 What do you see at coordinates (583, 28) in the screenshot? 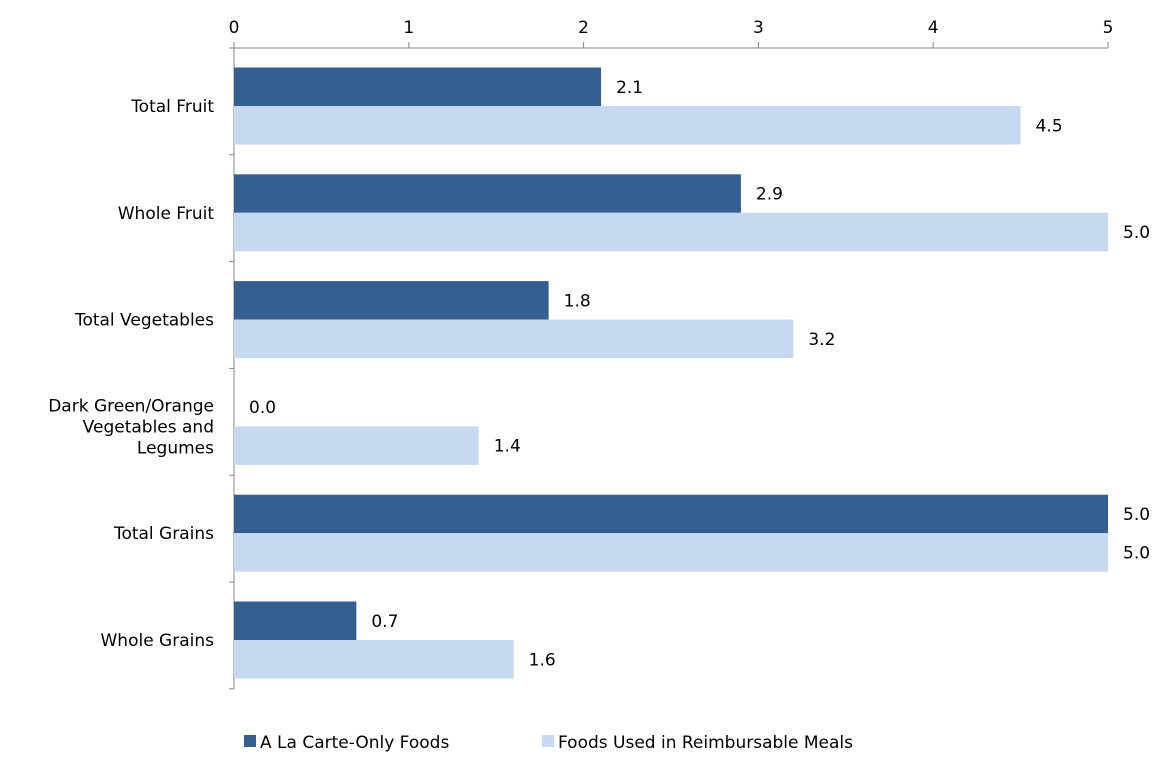
I see `x-tick-label: 2` at bounding box center [583, 28].